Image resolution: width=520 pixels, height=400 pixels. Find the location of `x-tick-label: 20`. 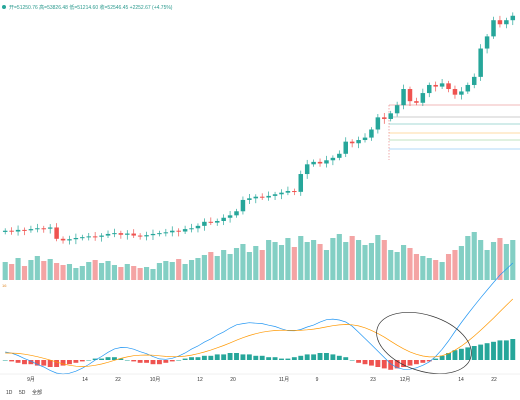

x-tick-label: 20 is located at coordinates (233, 380).